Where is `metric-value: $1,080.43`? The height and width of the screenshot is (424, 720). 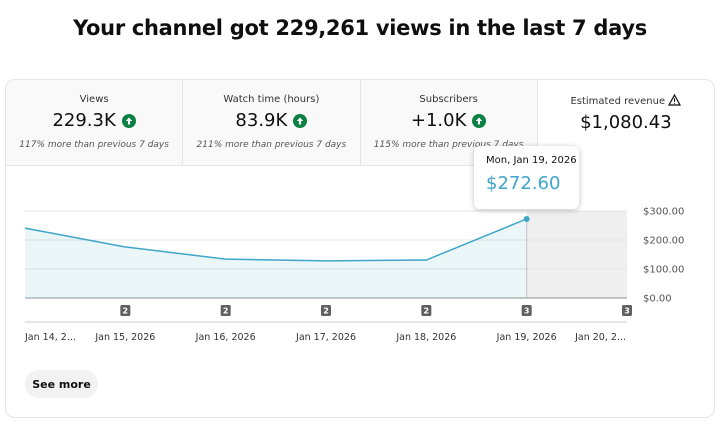
metric-value: $1,080.43 is located at coordinates (626, 122).